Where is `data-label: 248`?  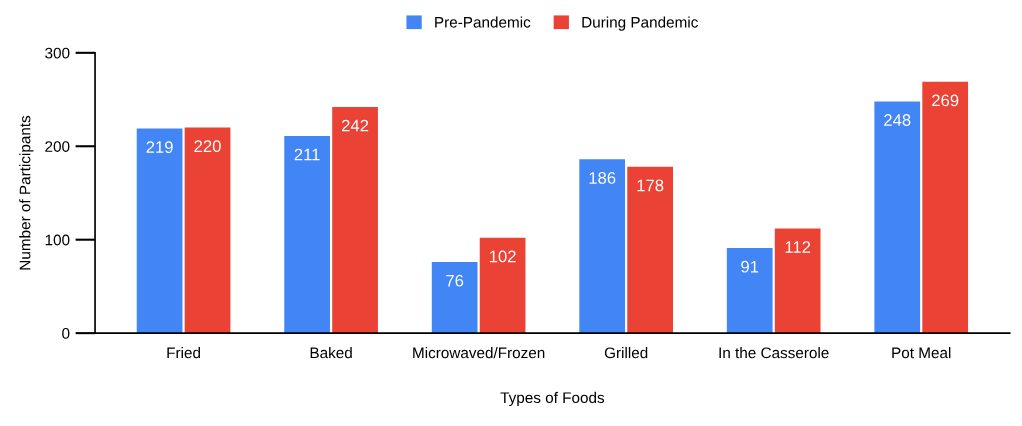 data-label: 248 is located at coordinates (897, 120).